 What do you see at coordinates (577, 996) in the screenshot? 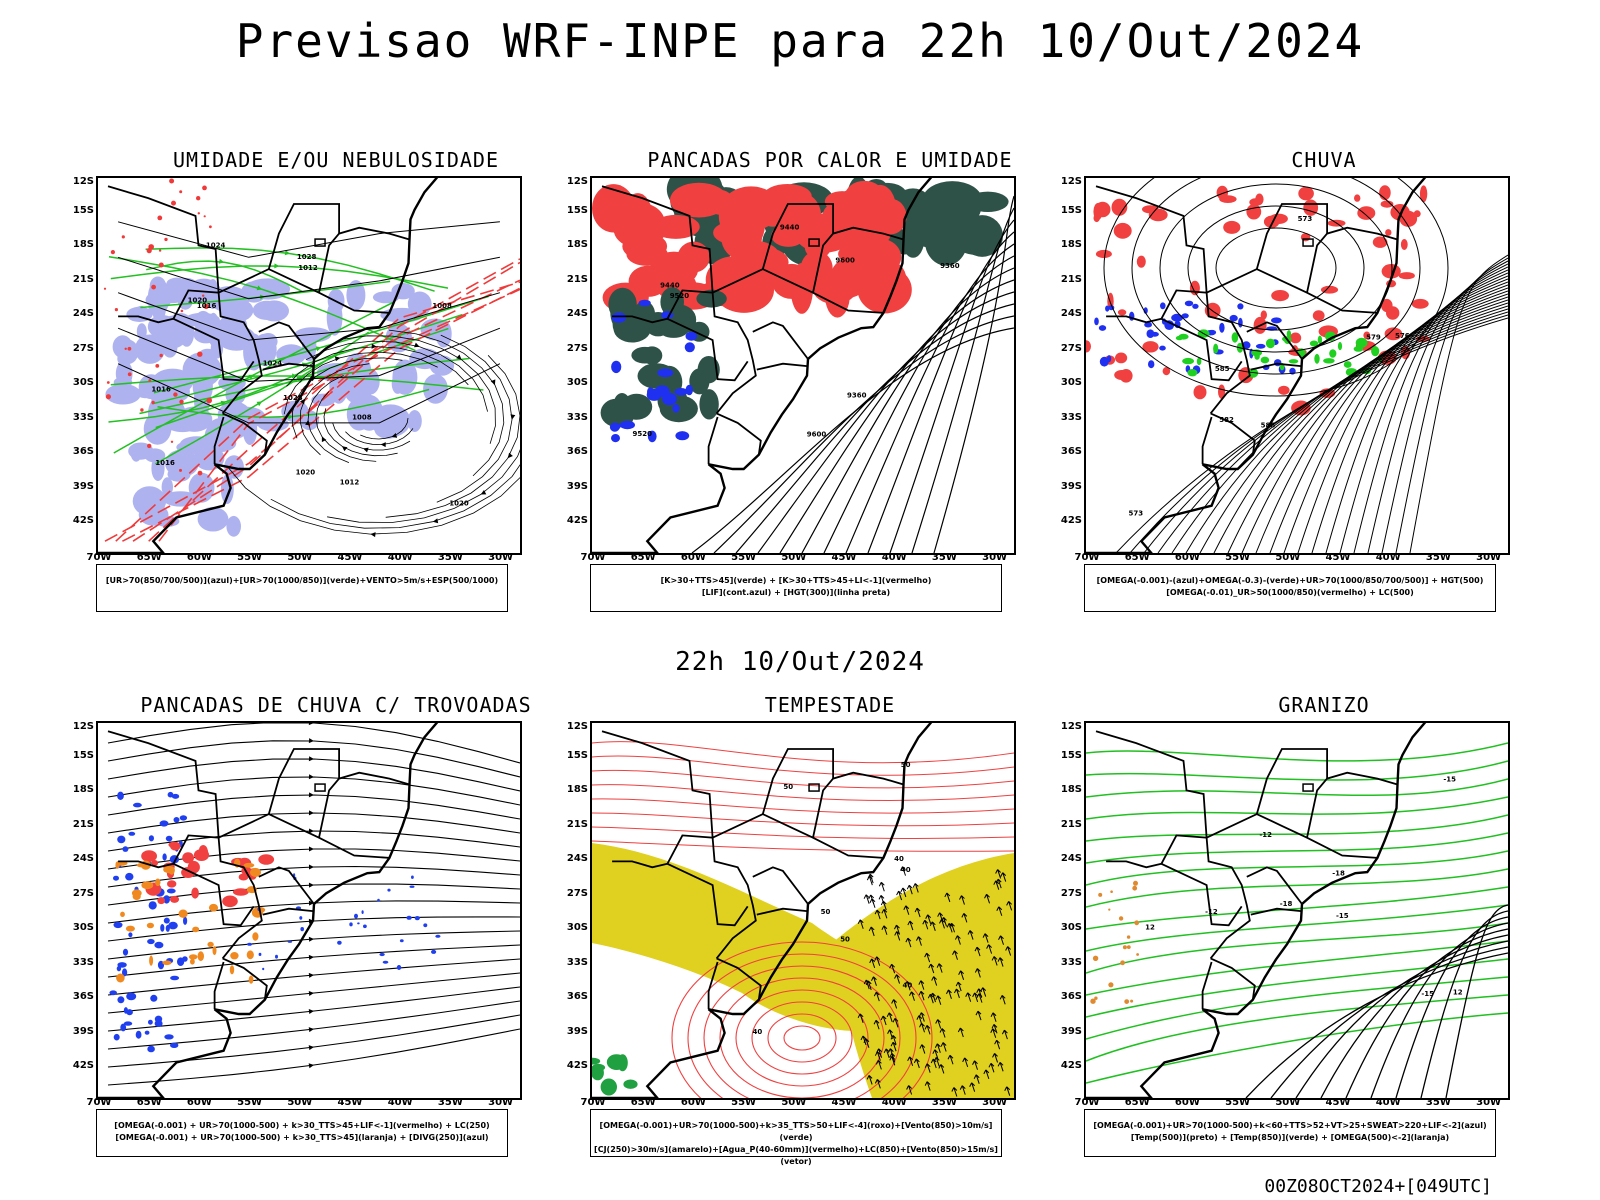
I see `lat-tick-label: 36S` at bounding box center [577, 996].